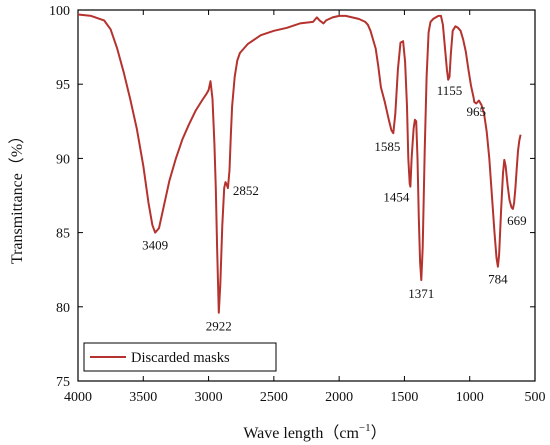  Describe the element at coordinates (17, 196) in the screenshot. I see `y-axis-title: Transmittance（%）` at that location.